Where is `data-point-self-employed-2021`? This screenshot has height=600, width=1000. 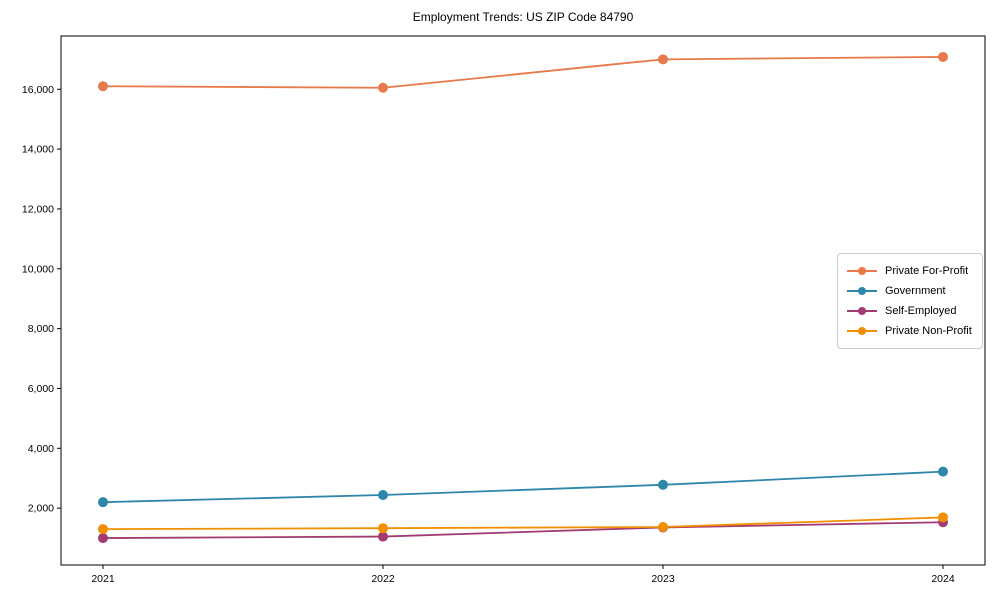
data-point-self-employed-2021 is located at coordinates (103, 538).